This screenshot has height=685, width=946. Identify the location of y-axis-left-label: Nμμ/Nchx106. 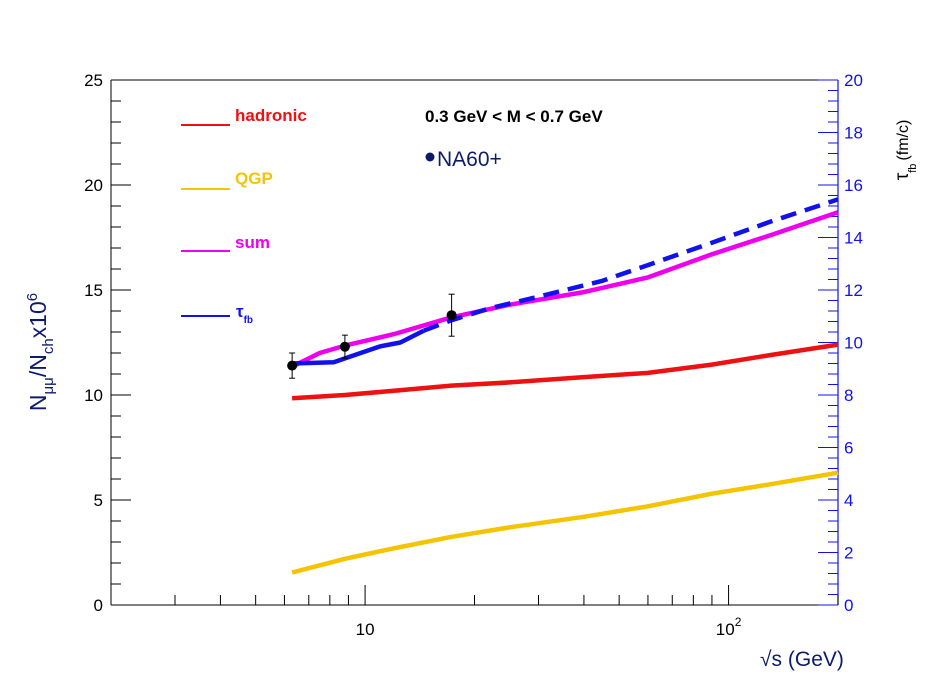
(40, 352).